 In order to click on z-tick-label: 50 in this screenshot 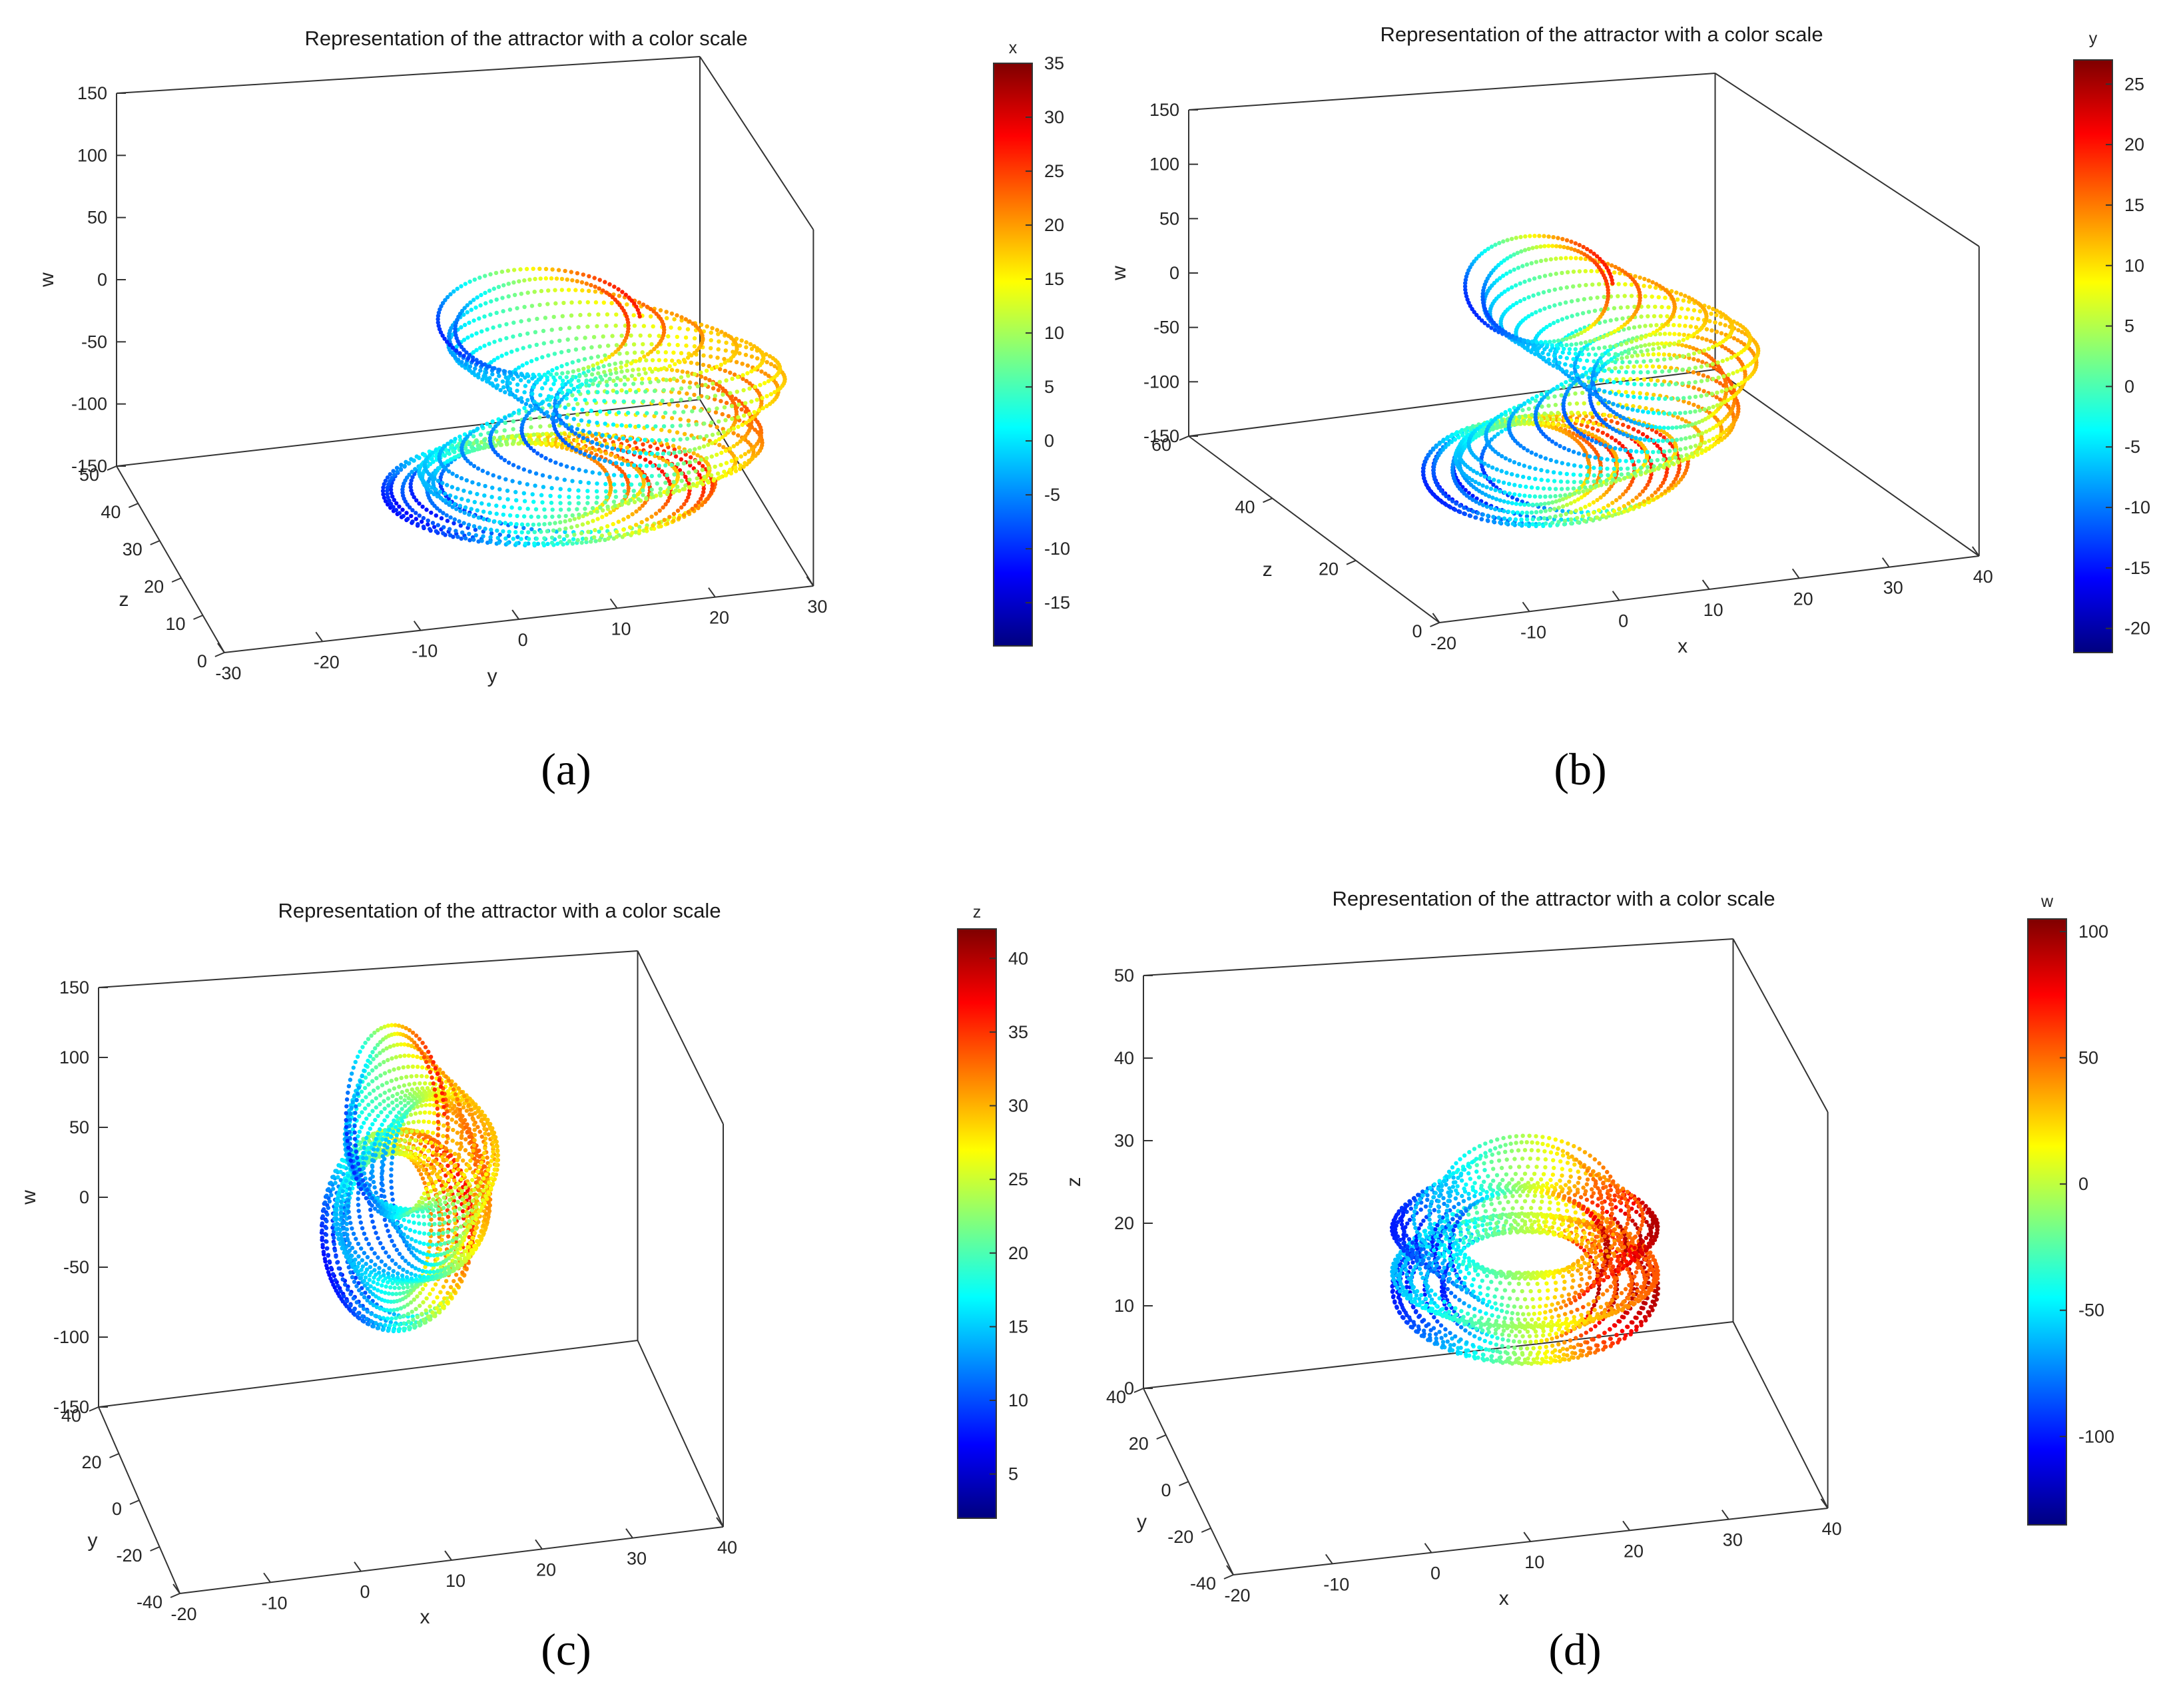, I will do `click(97, 218)`.